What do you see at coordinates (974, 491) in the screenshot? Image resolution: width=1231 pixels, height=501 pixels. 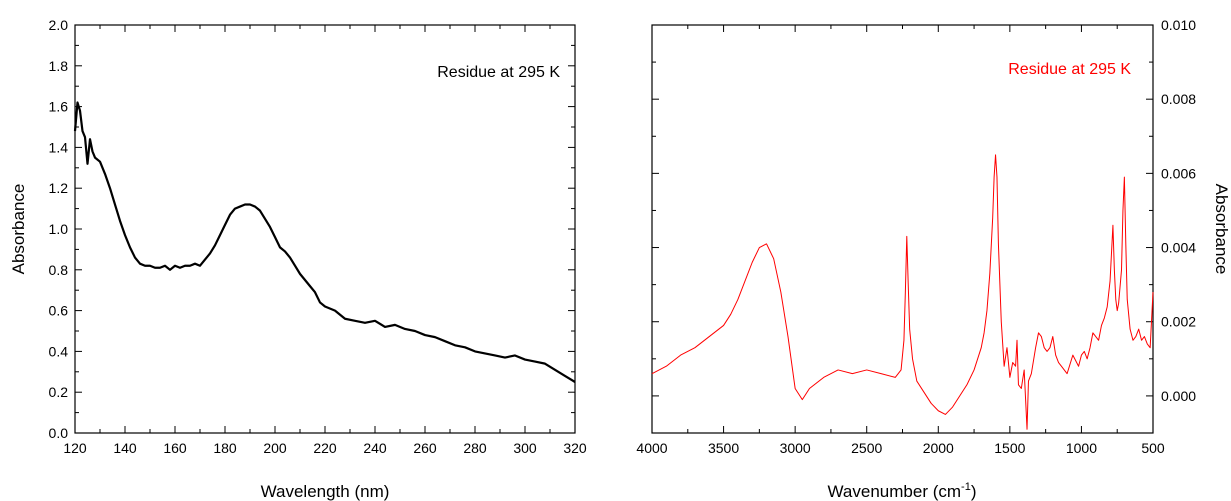 I see `right-x-axis-label-end: )` at bounding box center [974, 491].